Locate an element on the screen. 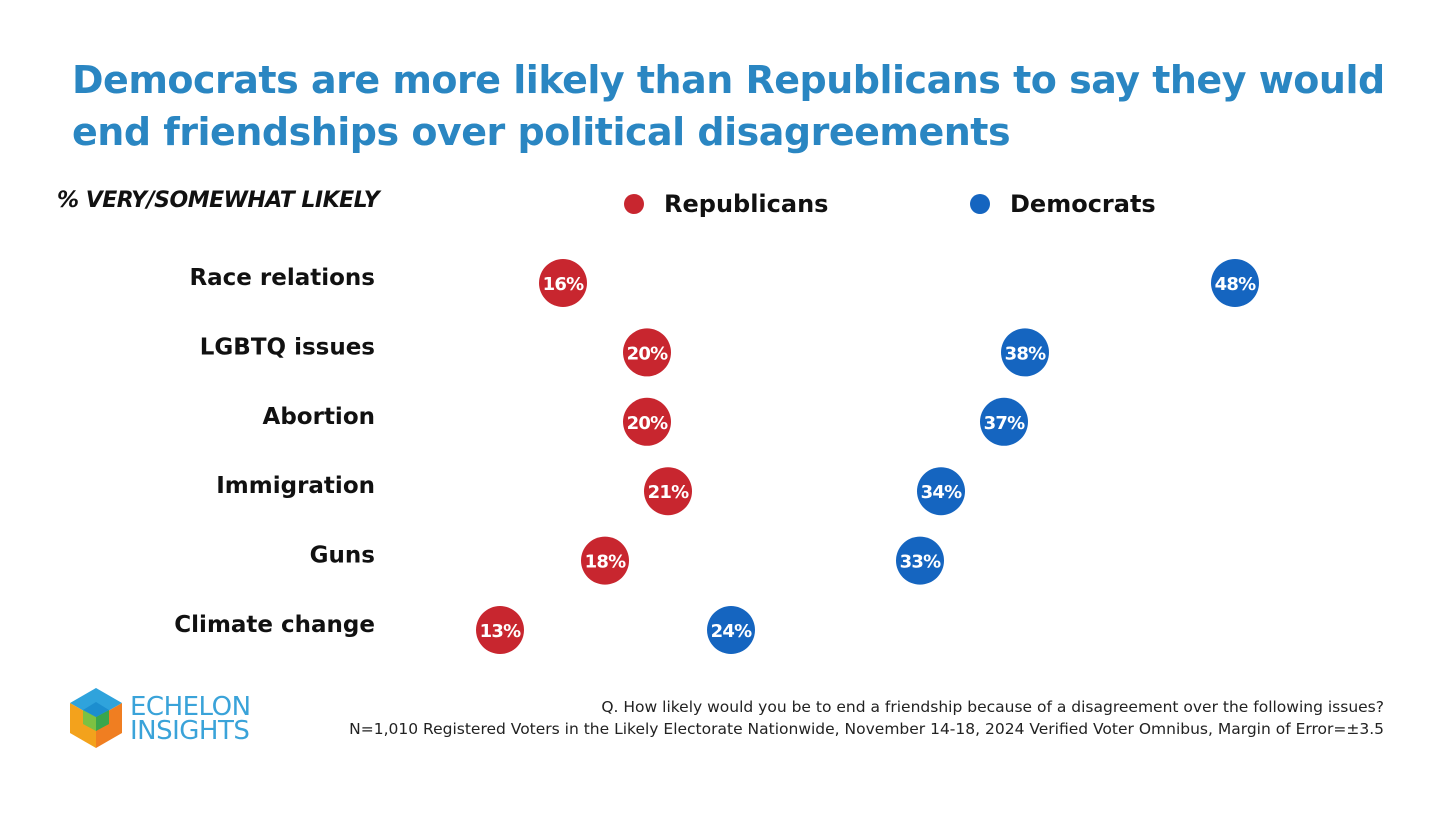 The image size is (1456, 819). dot-democrats-lgbtq-issues: 38% is located at coordinates (1025, 352).